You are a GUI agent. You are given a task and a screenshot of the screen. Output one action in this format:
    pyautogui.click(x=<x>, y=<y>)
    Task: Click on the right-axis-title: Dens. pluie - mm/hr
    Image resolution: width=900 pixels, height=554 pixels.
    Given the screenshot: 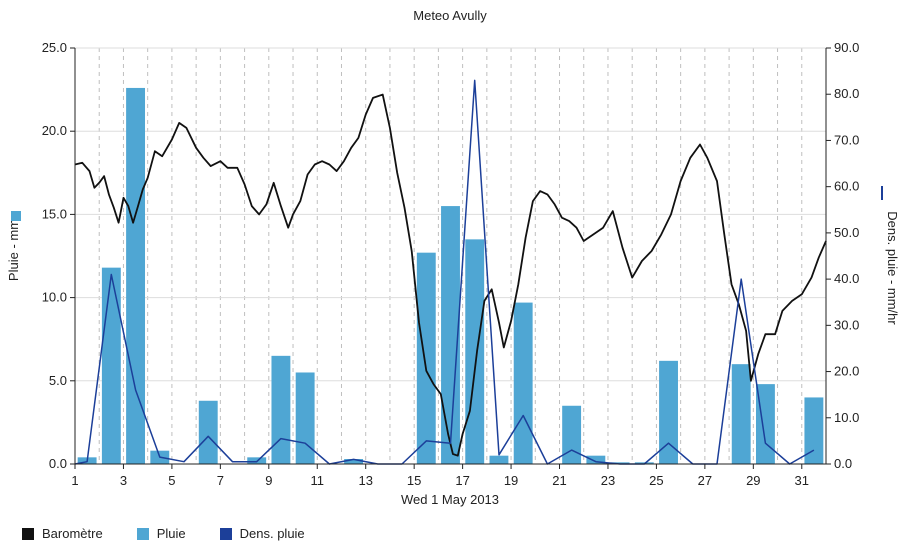 What is the action you would take?
    pyautogui.click(x=892, y=268)
    